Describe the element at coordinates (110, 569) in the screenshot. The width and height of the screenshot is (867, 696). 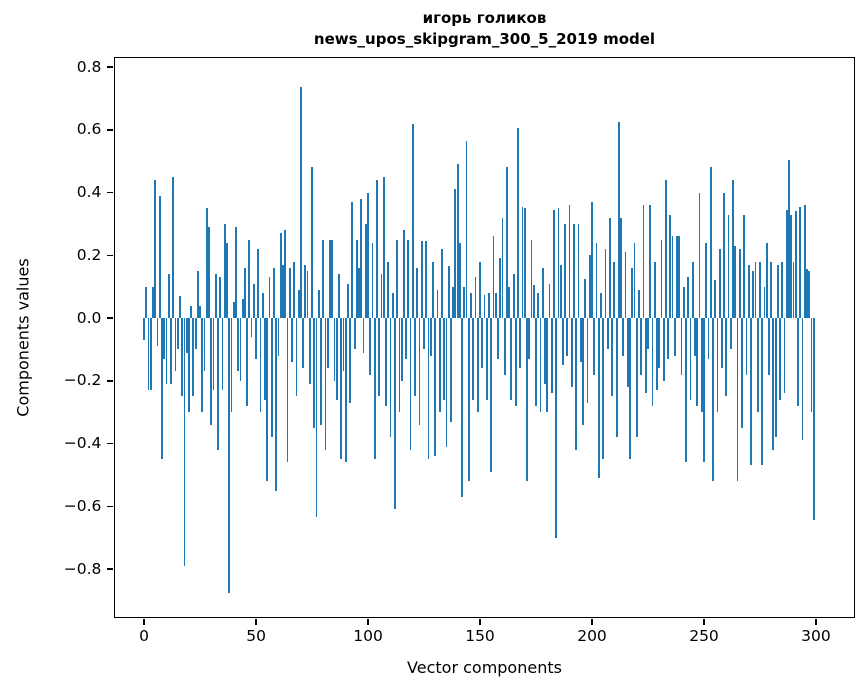
I see `y-tick-mark` at that location.